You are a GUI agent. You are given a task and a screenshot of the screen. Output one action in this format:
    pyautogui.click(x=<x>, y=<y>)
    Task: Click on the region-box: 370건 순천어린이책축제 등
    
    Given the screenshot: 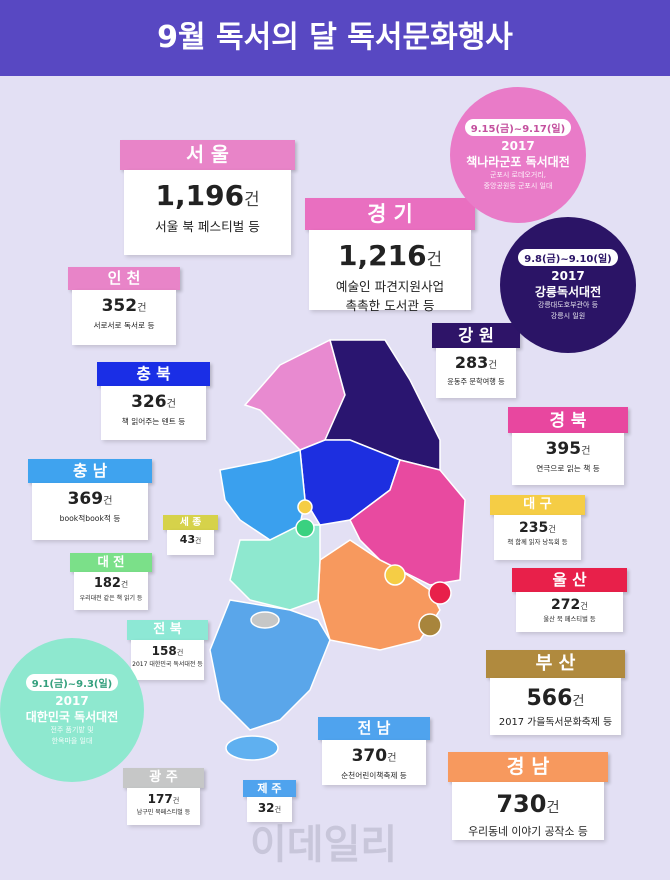 What is the action you would take?
    pyautogui.click(x=374, y=762)
    